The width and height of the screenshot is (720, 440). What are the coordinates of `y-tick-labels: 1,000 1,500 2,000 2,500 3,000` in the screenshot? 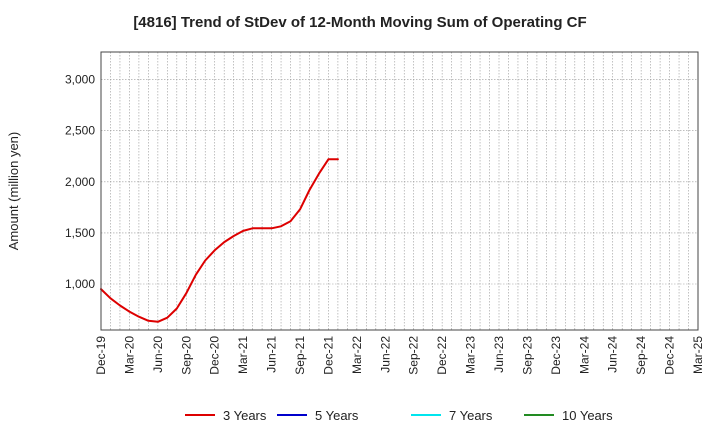 It's located at (80, 182).